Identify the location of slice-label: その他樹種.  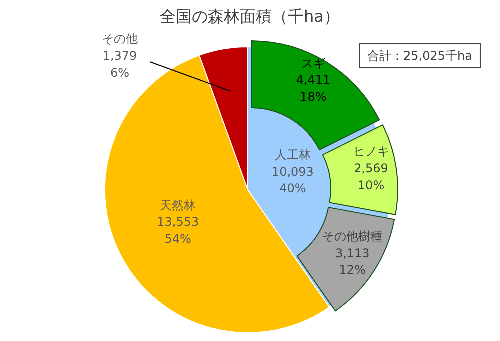
(352, 237).